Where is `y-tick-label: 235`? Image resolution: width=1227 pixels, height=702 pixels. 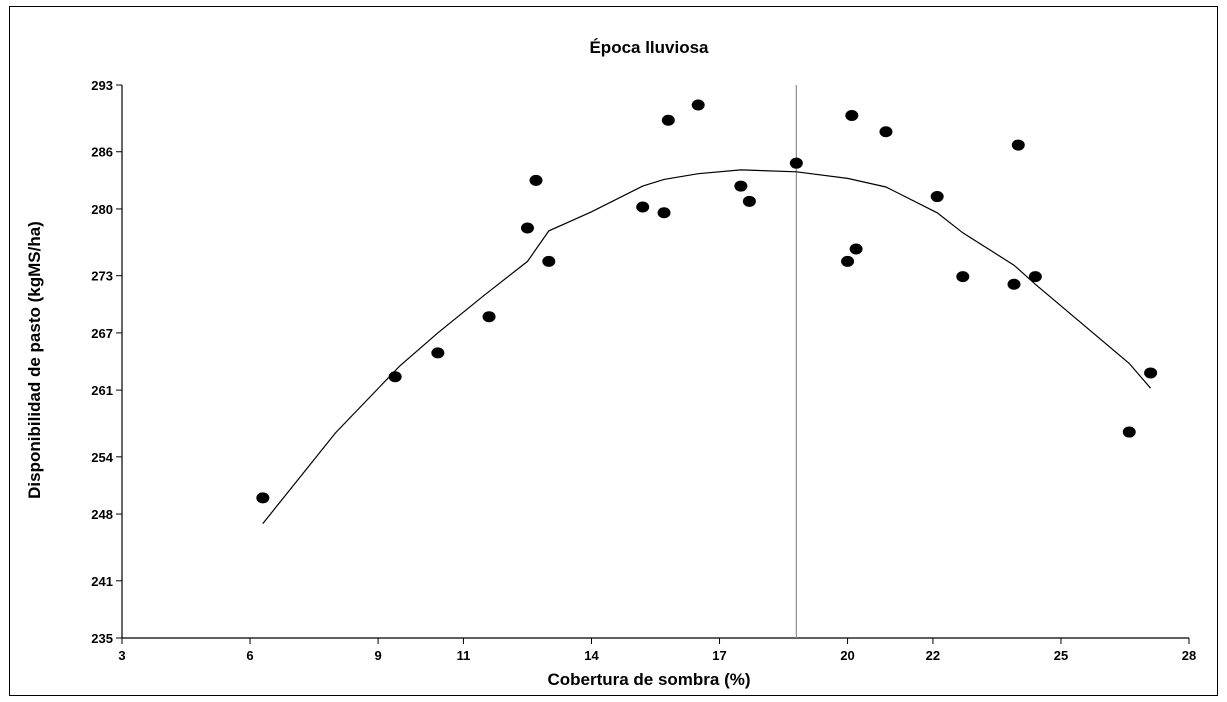 y-tick-label: 235 is located at coordinates (102, 638).